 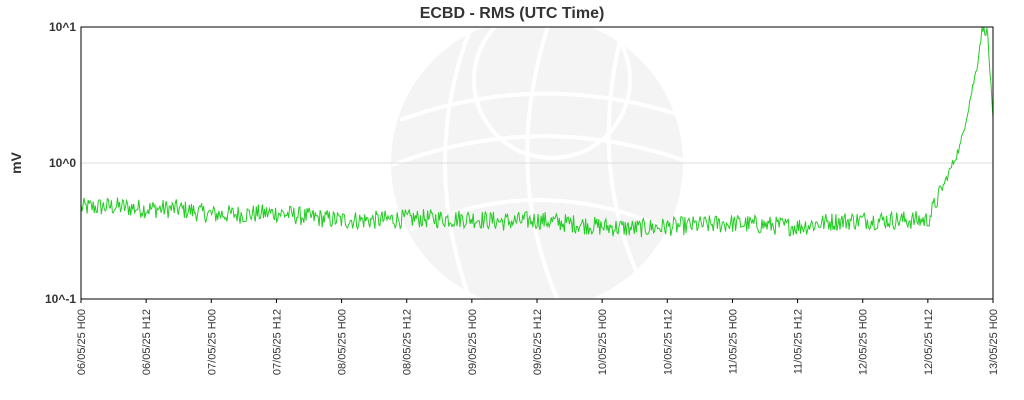 What do you see at coordinates (512, 13) in the screenshot?
I see `chart-title: ECBD - RMS (UTC Time)` at bounding box center [512, 13].